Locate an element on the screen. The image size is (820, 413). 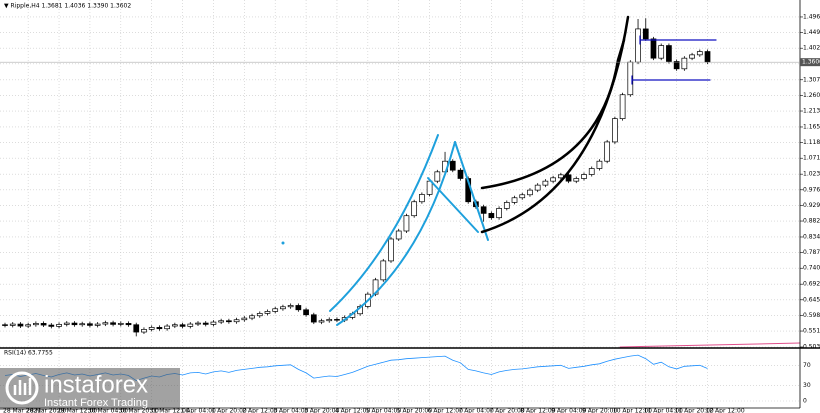
x-tick-label: 7 Apr 20:00 is located at coordinates (506, 410).